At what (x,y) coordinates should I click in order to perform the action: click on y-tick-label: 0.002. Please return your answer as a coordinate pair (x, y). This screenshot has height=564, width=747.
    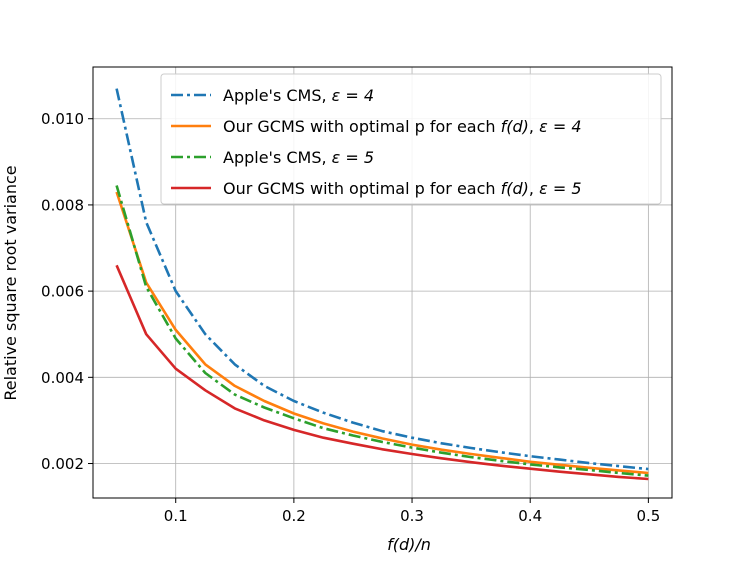
    Looking at the image, I should click on (62, 464).